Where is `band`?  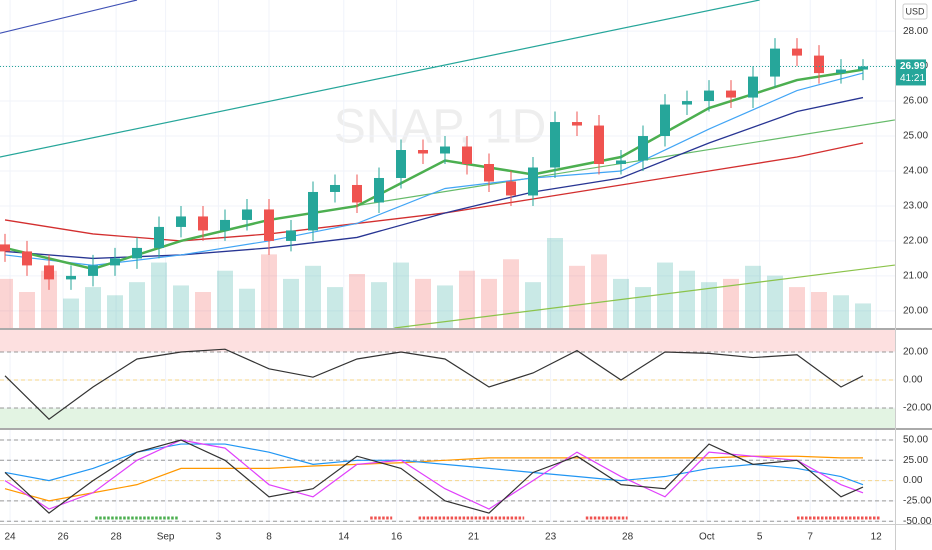 band is located at coordinates (447, 417).